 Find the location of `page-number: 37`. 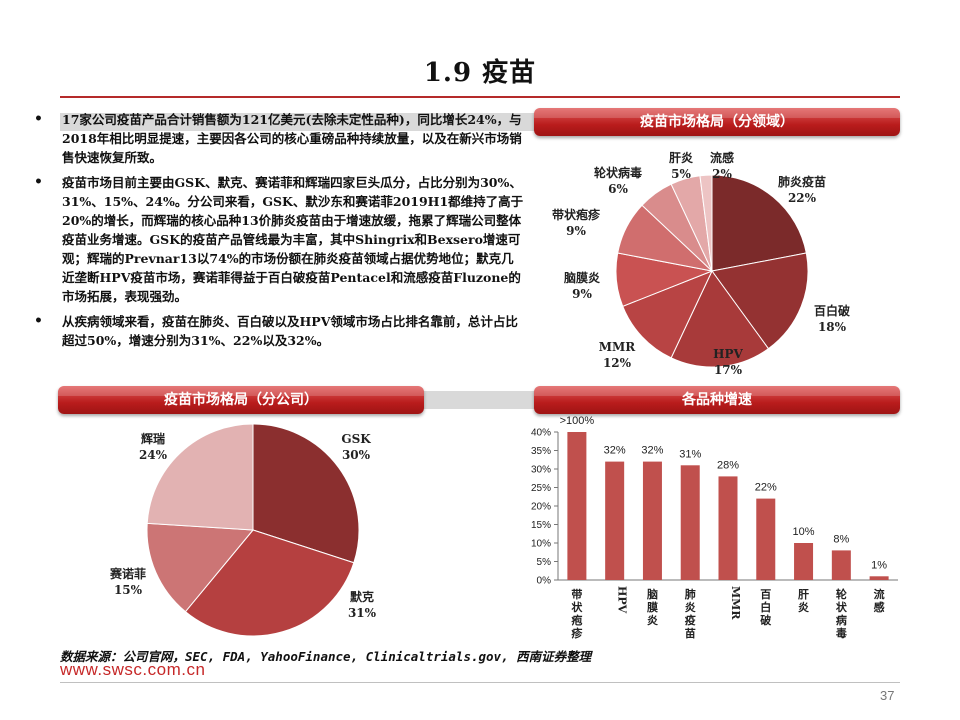

page-number: 37 is located at coordinates (887, 695).